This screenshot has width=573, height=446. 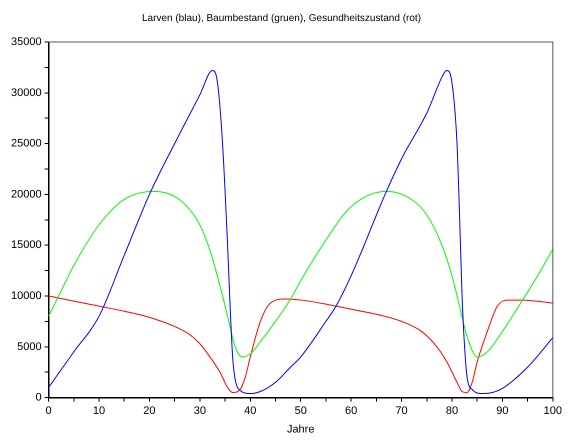 I want to click on x-tick-label: 30, so click(x=200, y=411).